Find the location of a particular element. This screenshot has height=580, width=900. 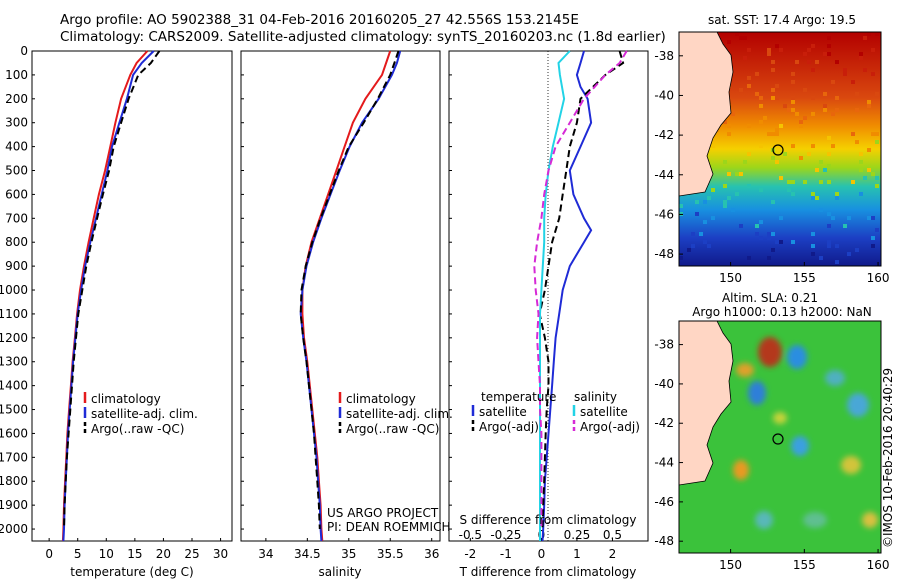

sst-map-title: sat. SST: 17.4 Argo: 19.5 is located at coordinates (782, 20).